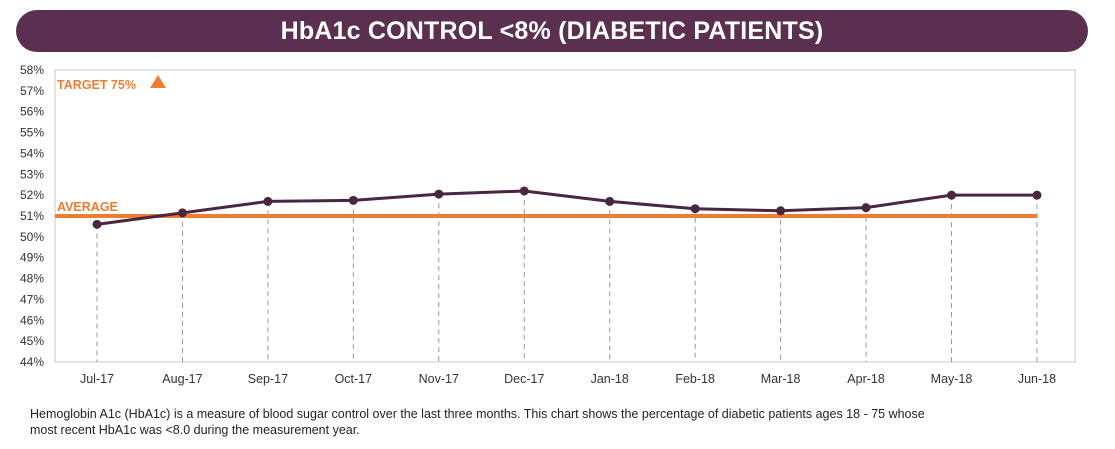 This screenshot has width=1115, height=449. Describe the element at coordinates (546, 209) in the screenshot. I see `reference-lines: AVERAGE` at that location.